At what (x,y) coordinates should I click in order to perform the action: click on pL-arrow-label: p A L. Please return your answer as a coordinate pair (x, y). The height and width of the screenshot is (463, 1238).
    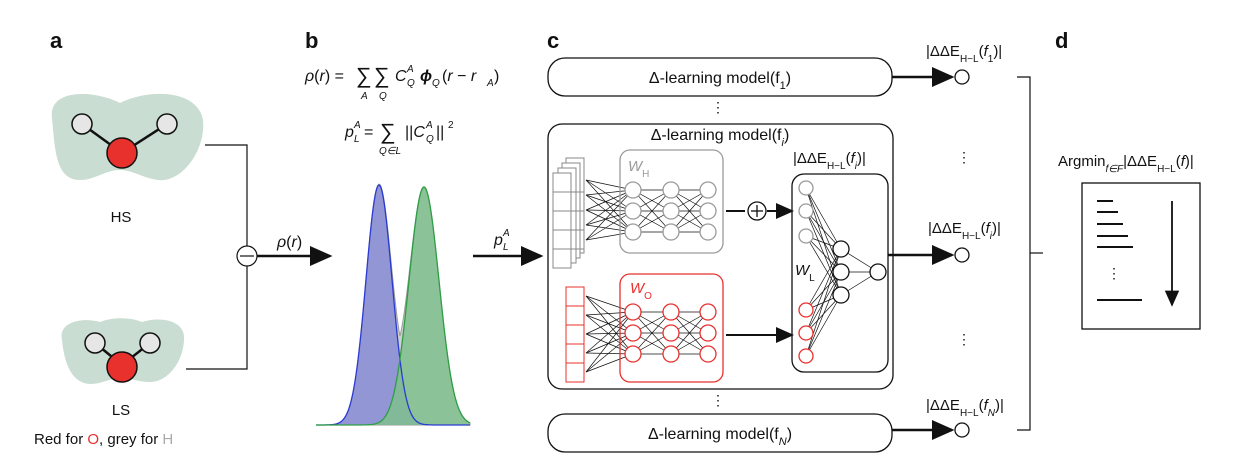
    Looking at the image, I should click on (501, 240).